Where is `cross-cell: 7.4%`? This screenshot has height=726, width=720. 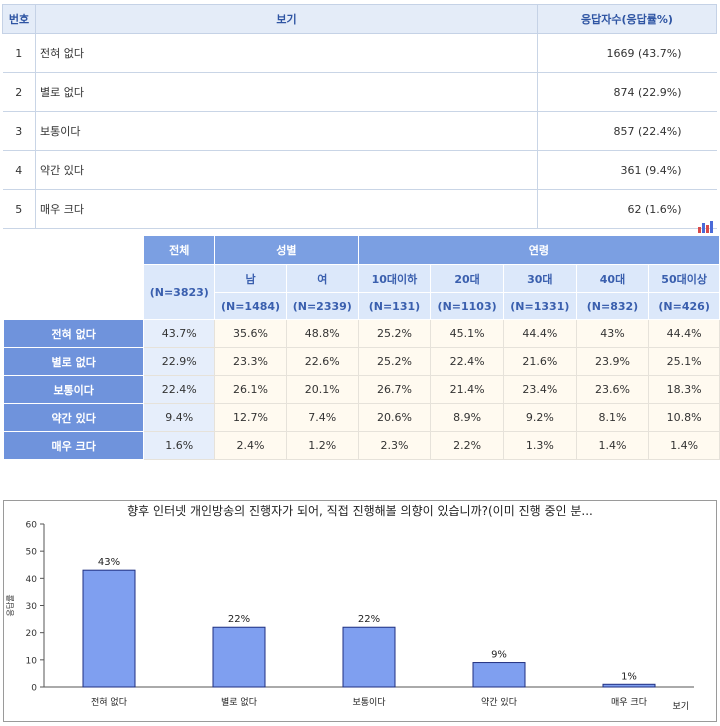
cross-cell: 7.4% is located at coordinates (322, 417).